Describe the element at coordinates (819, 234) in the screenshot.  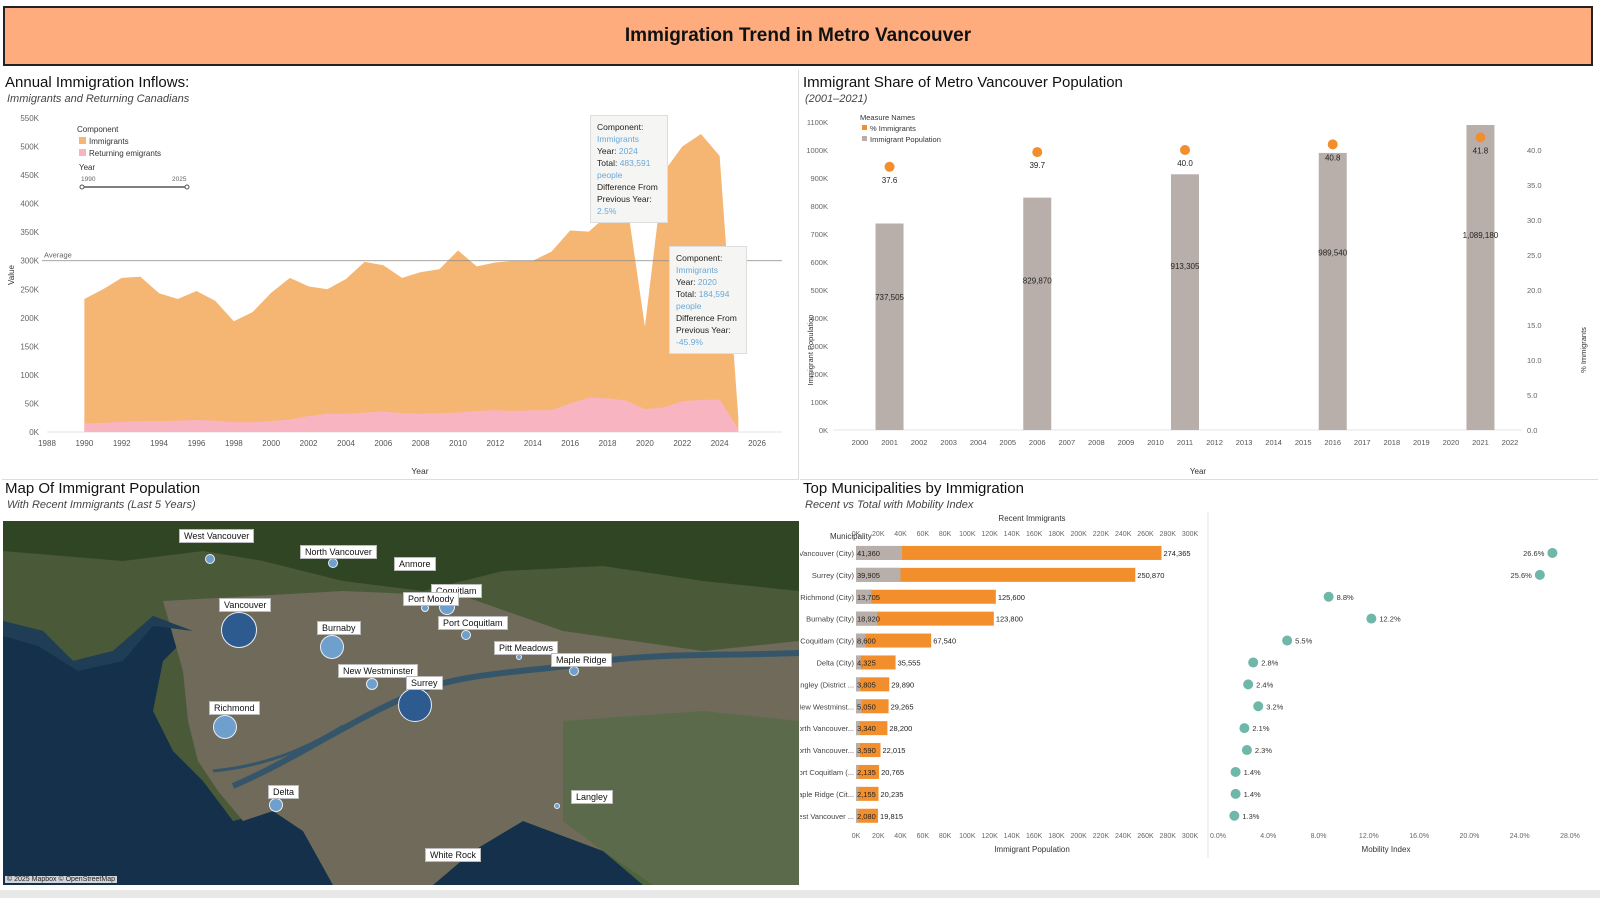
I see `share-y-tick: 700K` at that location.